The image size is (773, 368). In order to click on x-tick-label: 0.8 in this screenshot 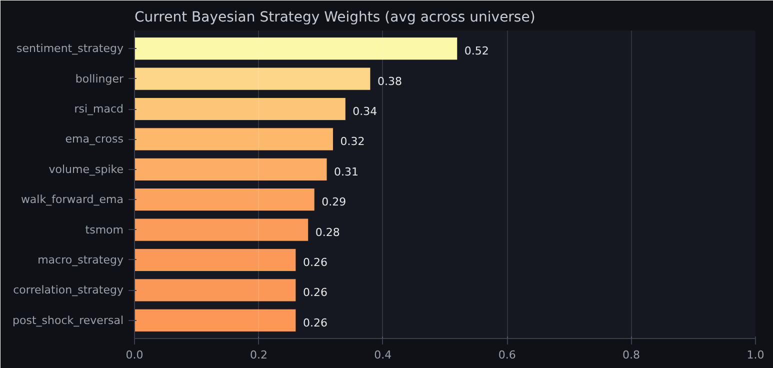, I will do `click(631, 355)`.